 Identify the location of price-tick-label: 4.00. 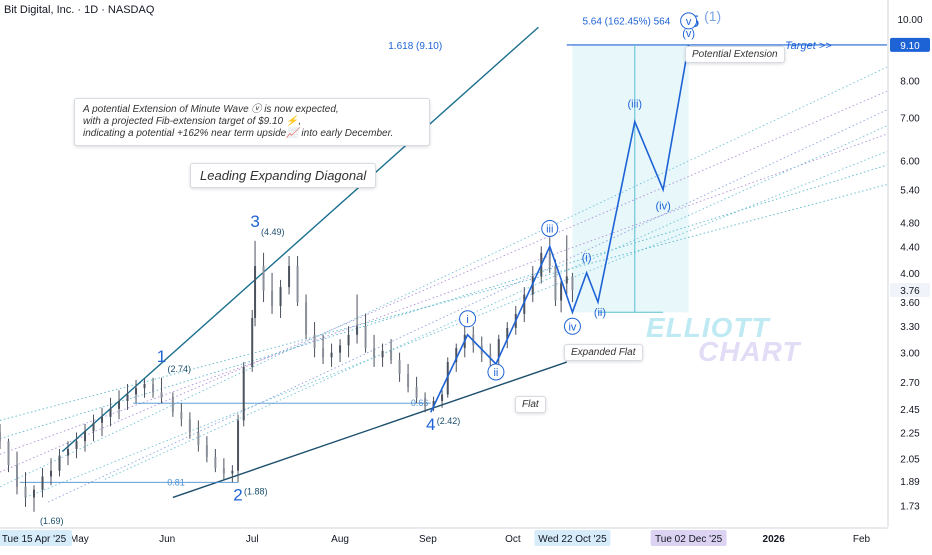
(910, 274).